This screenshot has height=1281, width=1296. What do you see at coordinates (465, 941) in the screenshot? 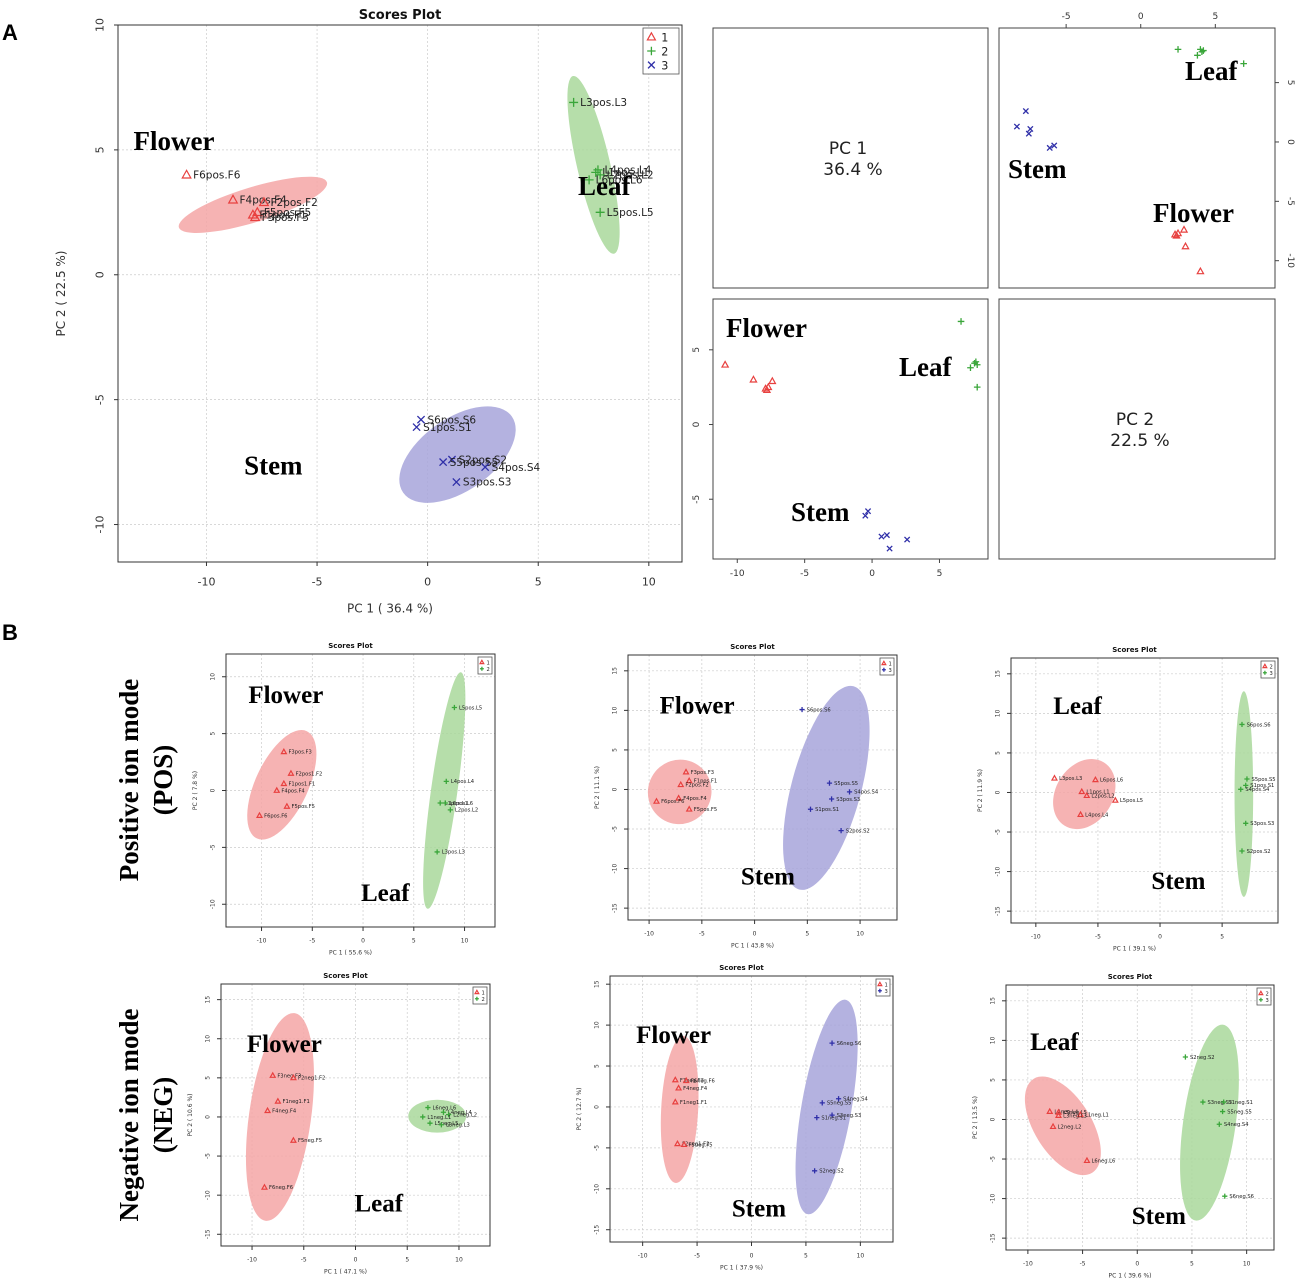
I see `xtick-label: 10` at bounding box center [465, 941].